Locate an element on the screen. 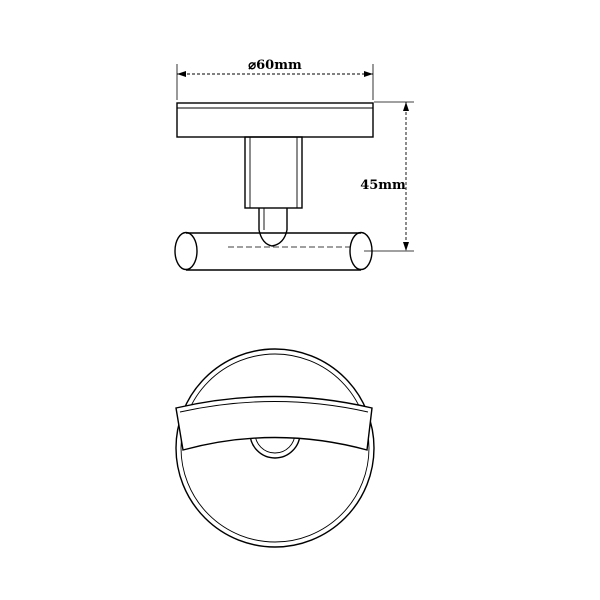 This screenshot has height=600, width=600. hook-arm is located at coordinates (274, 423).